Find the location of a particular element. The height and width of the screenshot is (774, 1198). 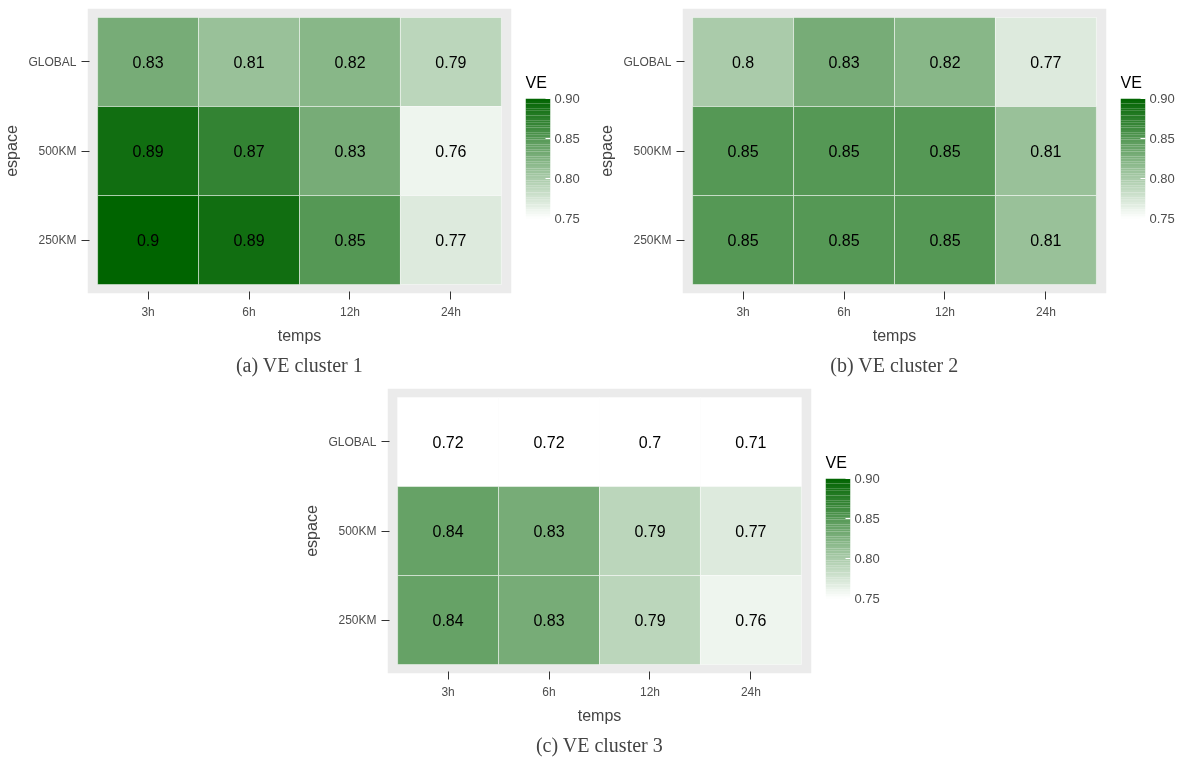

text: (a) VE cluster 1 is located at coordinates (299, 365).